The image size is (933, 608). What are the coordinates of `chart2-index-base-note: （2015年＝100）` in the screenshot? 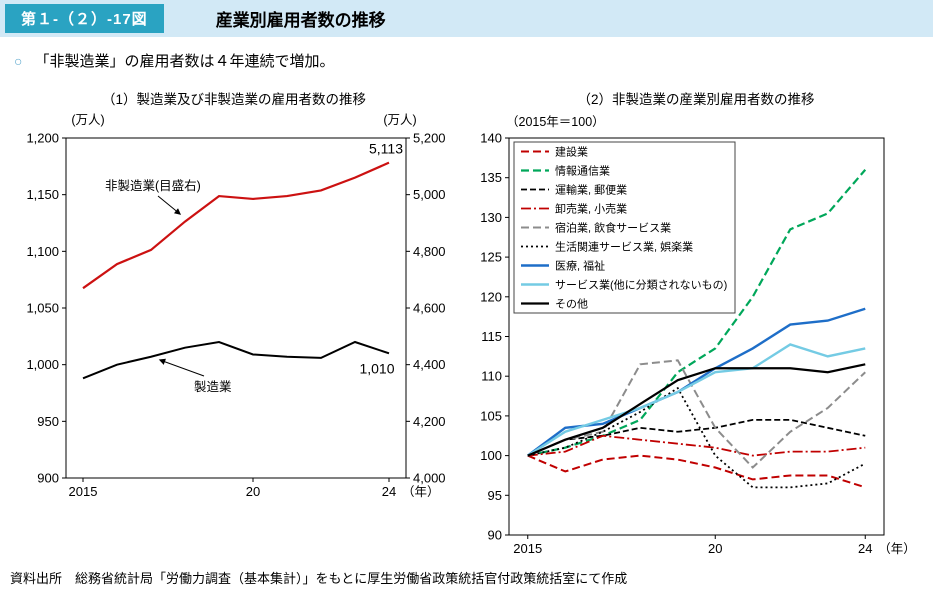 It's located at (555, 122).